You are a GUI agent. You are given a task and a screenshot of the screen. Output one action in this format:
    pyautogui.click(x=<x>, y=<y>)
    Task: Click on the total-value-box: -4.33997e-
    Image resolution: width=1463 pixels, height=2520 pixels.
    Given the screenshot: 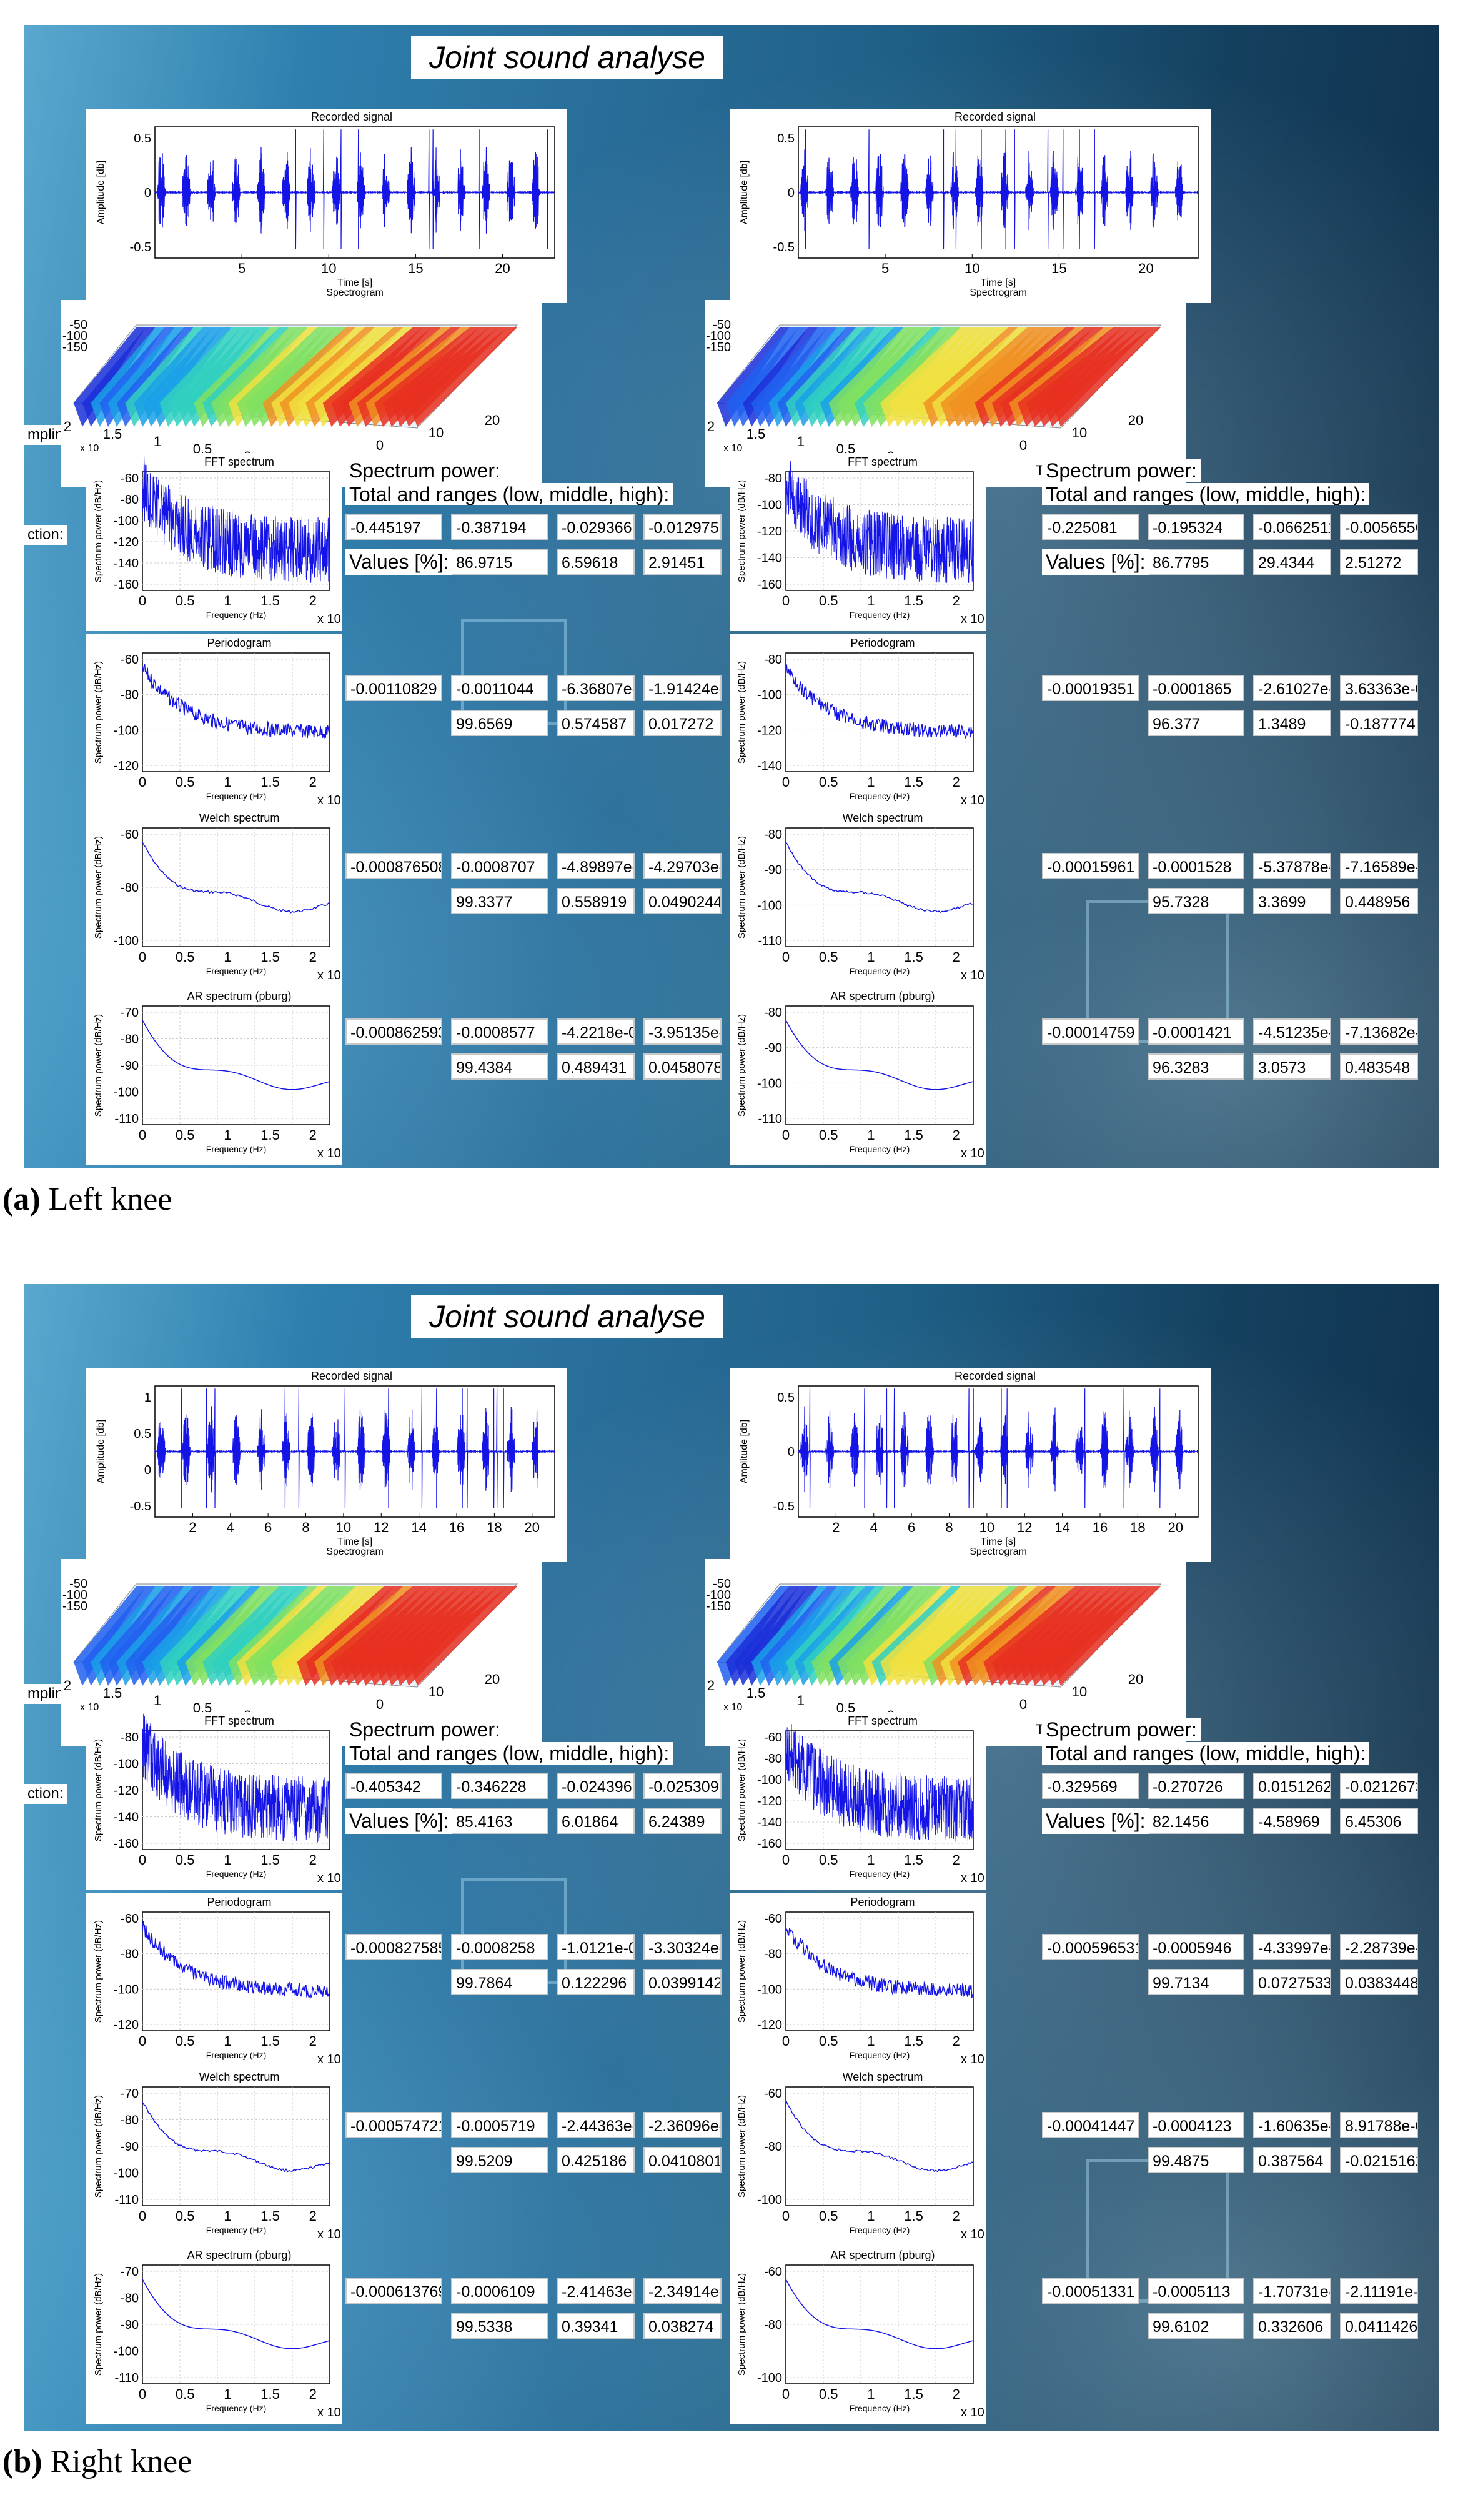 What is the action you would take?
    pyautogui.click(x=1292, y=1947)
    